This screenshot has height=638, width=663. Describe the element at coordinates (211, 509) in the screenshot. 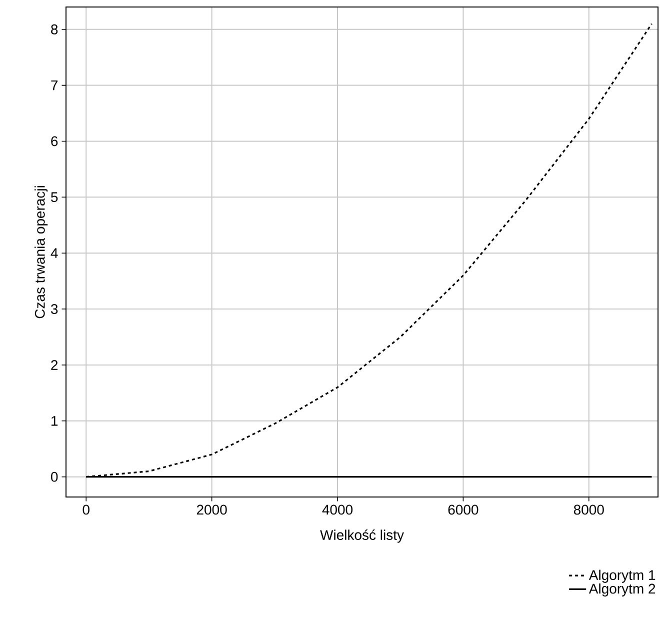

I see `x-tick-label: 2000` at that location.